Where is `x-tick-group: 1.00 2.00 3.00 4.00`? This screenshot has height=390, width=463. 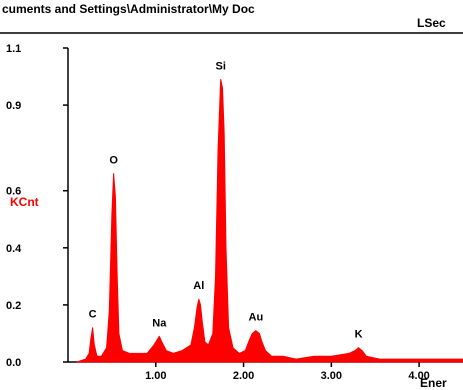 x-tick-group: 1.00 2.00 3.00 4.00 is located at coordinates (287, 372).